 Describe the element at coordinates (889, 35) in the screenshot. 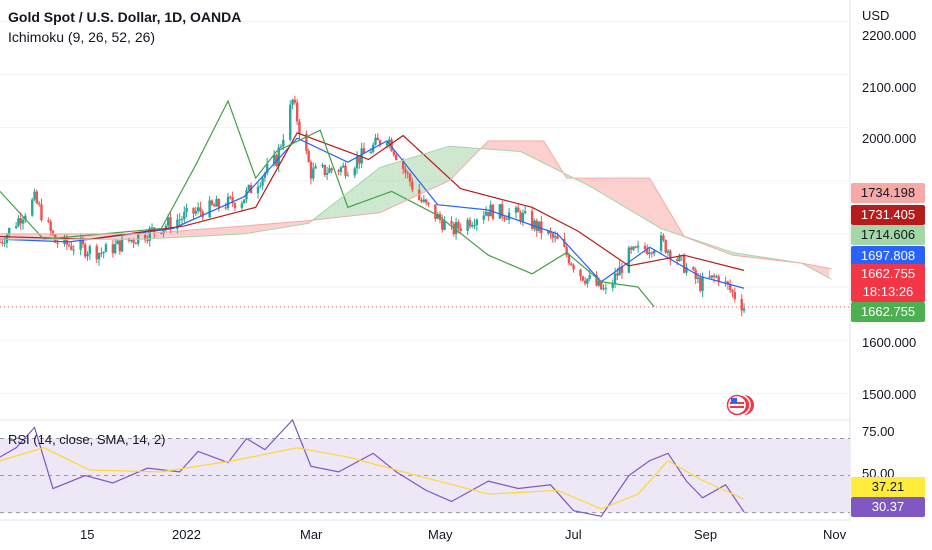

I see `price-tick-2200: 2200.000` at that location.